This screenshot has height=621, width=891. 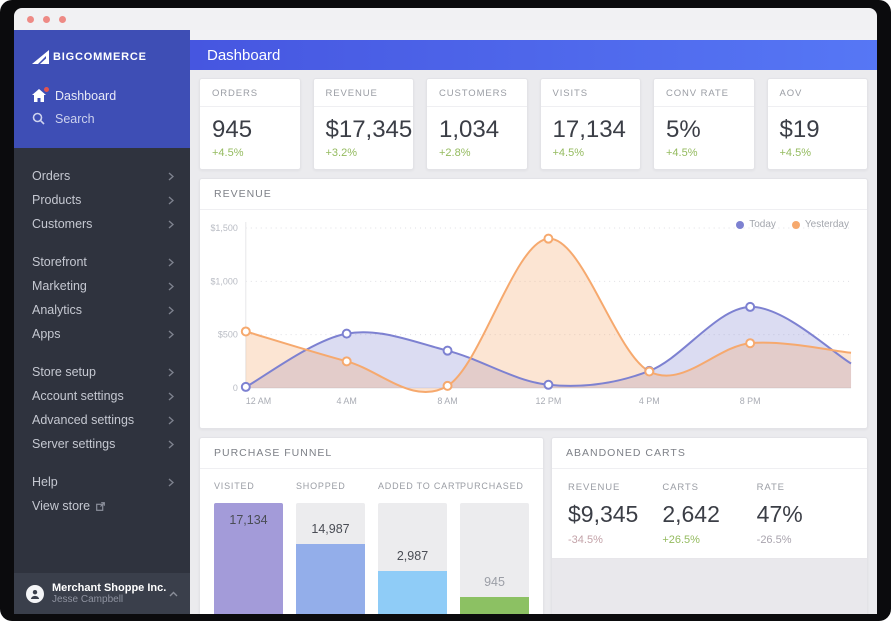 I want to click on sidebar-item-label: Search, so click(x=75, y=118).